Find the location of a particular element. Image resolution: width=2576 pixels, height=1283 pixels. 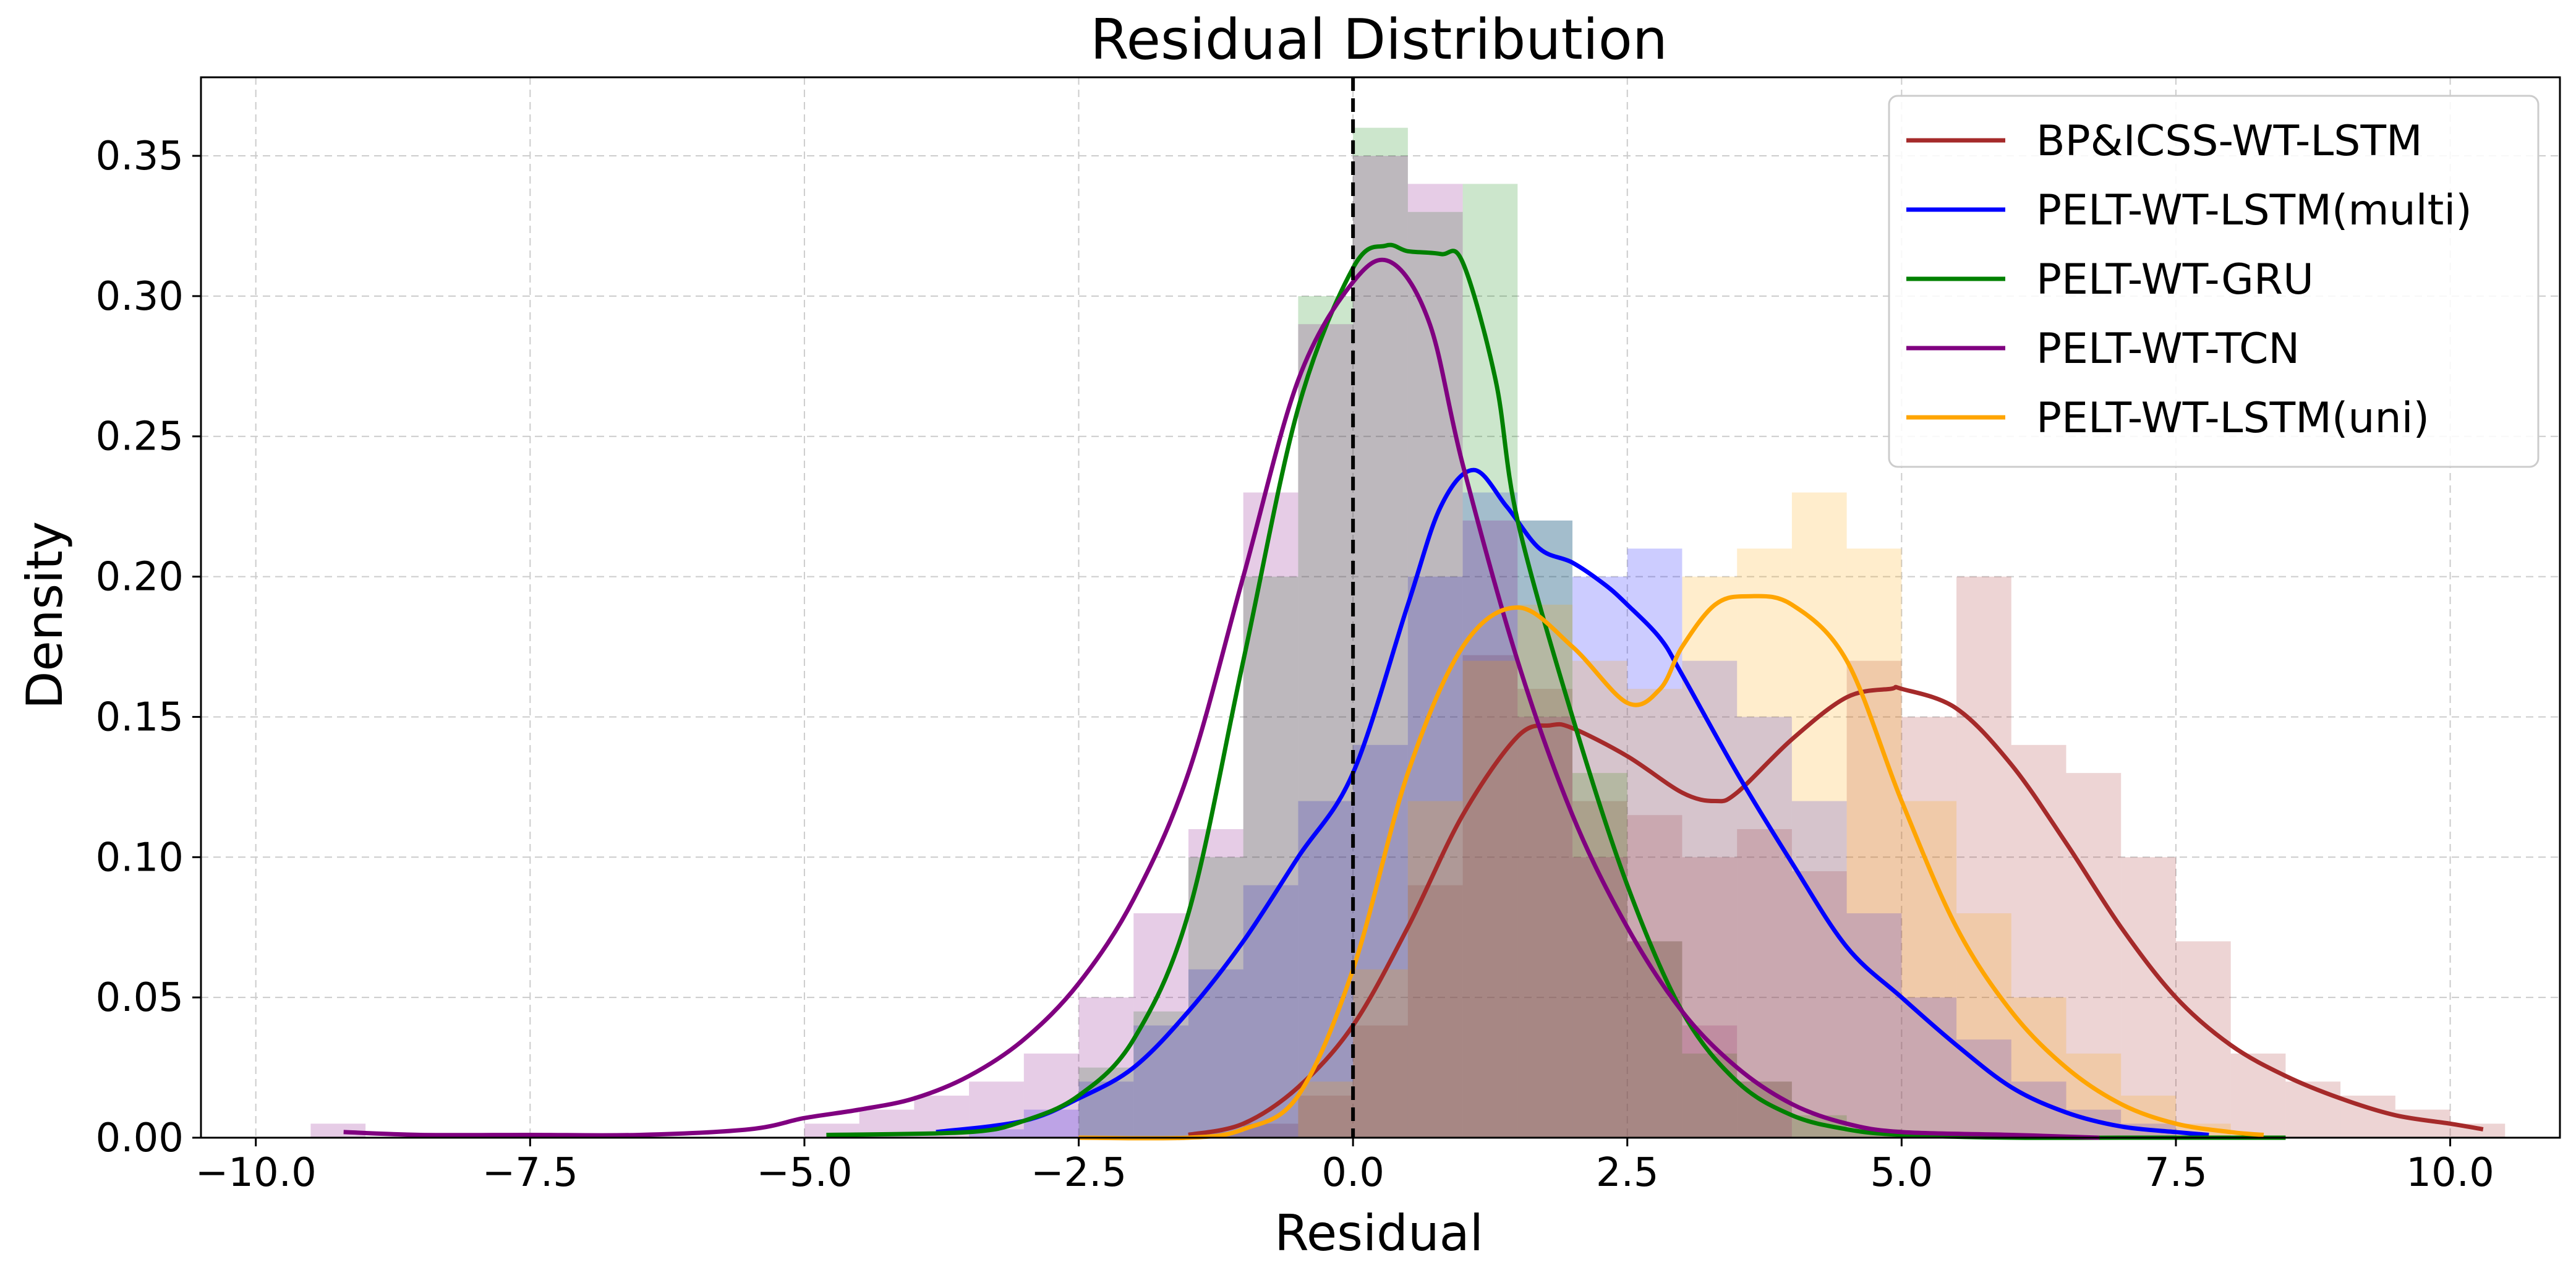

legend-label: BP&ICSS-WT-LSTM is located at coordinates (2229, 141).